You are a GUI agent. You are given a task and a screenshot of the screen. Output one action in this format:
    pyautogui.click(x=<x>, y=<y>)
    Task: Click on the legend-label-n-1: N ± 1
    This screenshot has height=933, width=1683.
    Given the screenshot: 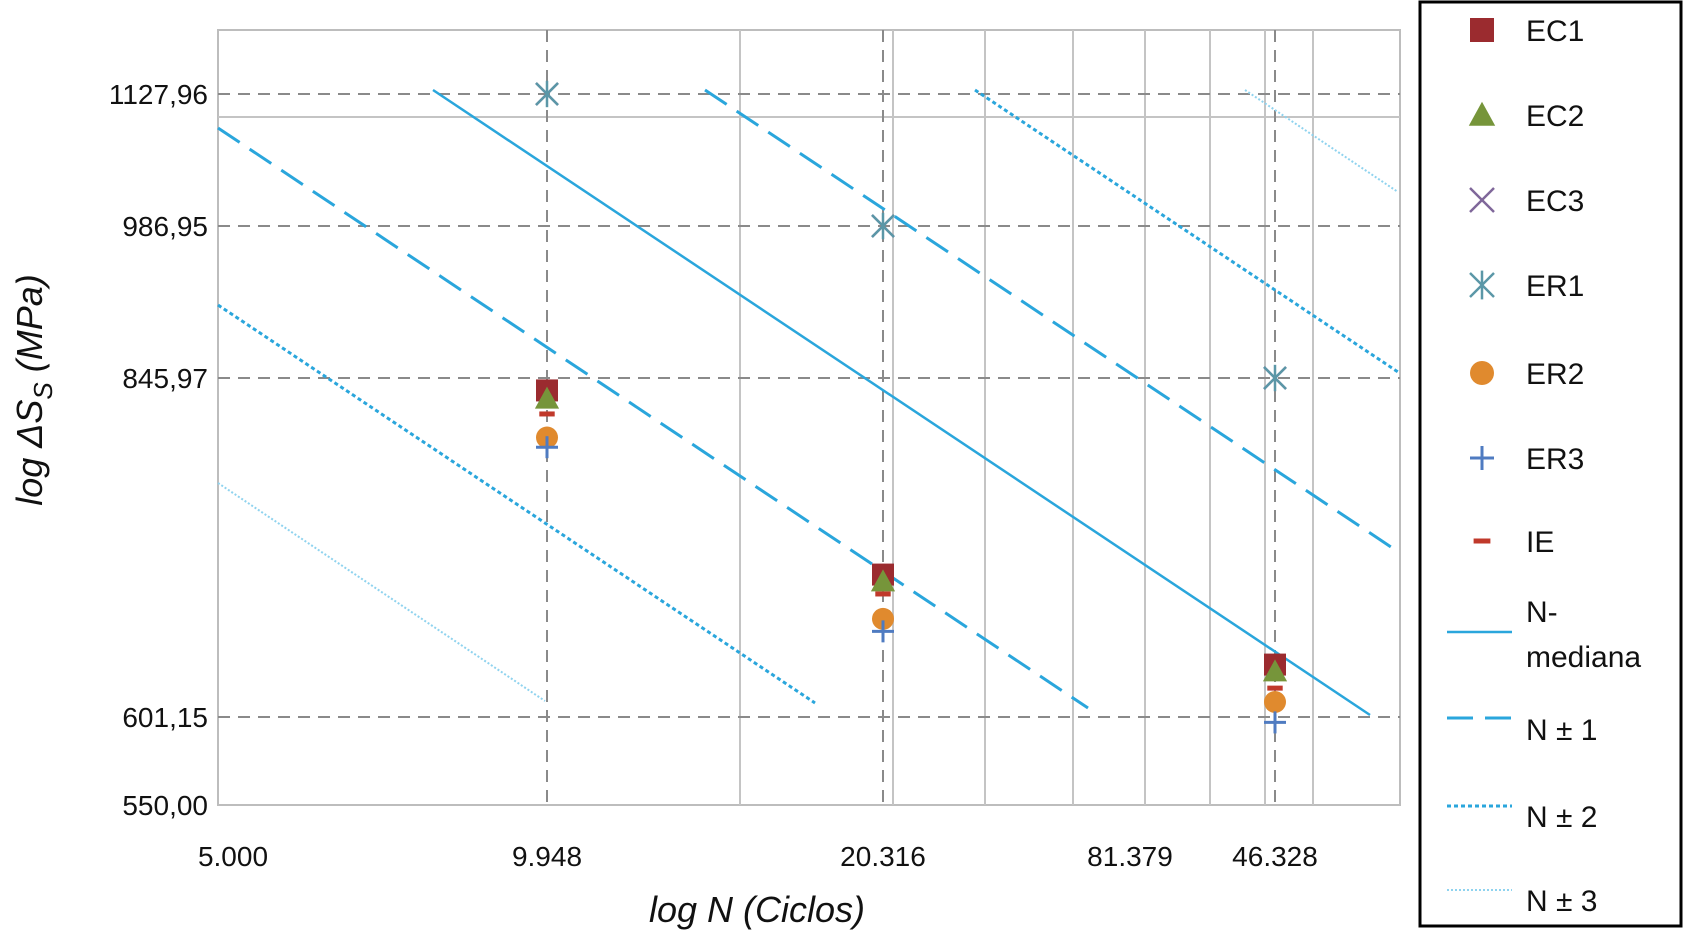 What is the action you would take?
    pyautogui.click(x=1561, y=730)
    